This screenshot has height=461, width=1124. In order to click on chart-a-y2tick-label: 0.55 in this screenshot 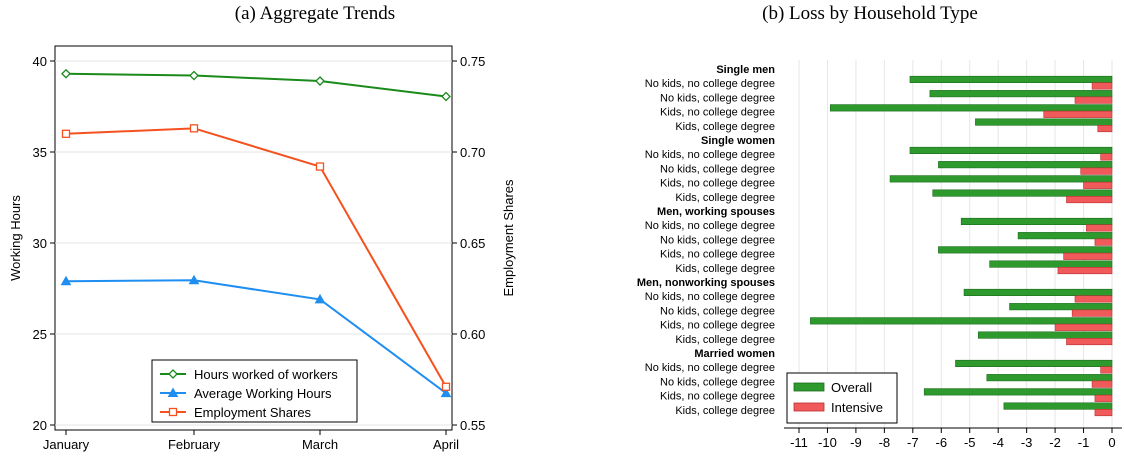, I will do `click(472, 425)`.